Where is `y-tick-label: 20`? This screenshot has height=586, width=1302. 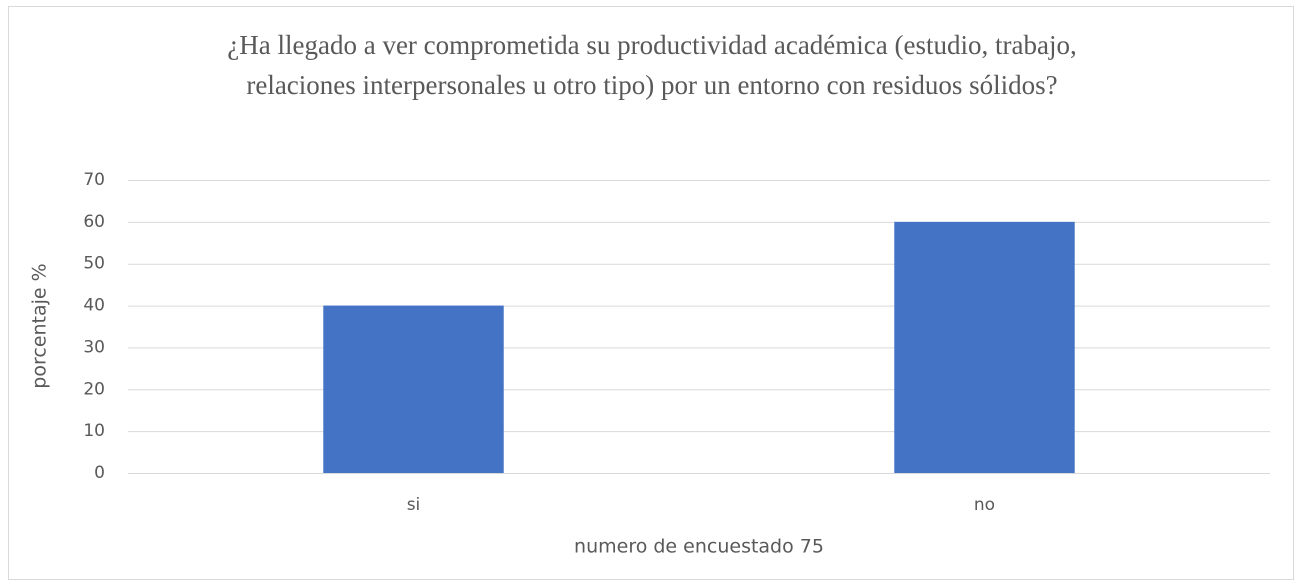
y-tick-label: 20 is located at coordinates (94, 389).